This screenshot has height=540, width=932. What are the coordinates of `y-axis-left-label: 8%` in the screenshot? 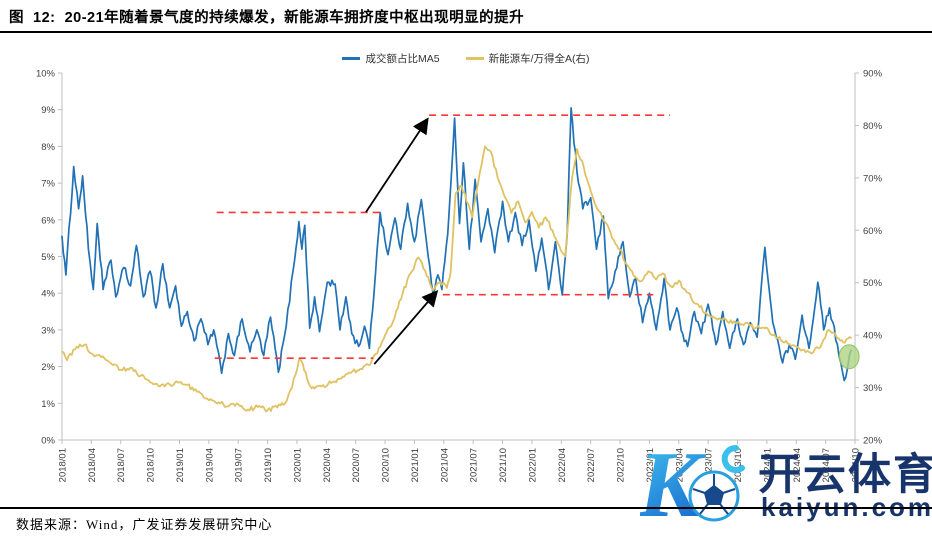 It's located at (48, 147).